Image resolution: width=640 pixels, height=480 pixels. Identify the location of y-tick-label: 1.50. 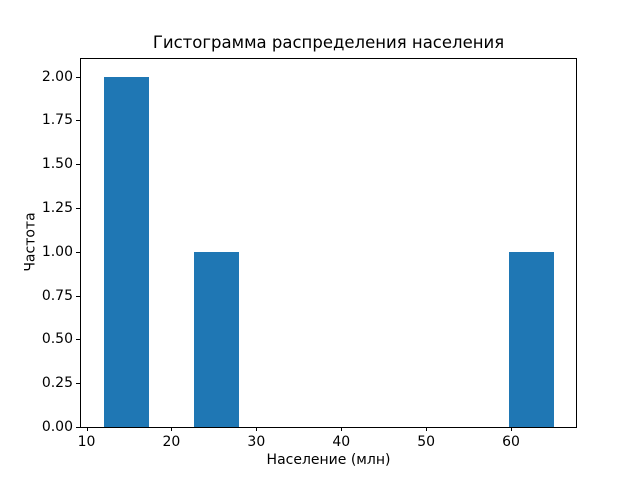
(57, 164).